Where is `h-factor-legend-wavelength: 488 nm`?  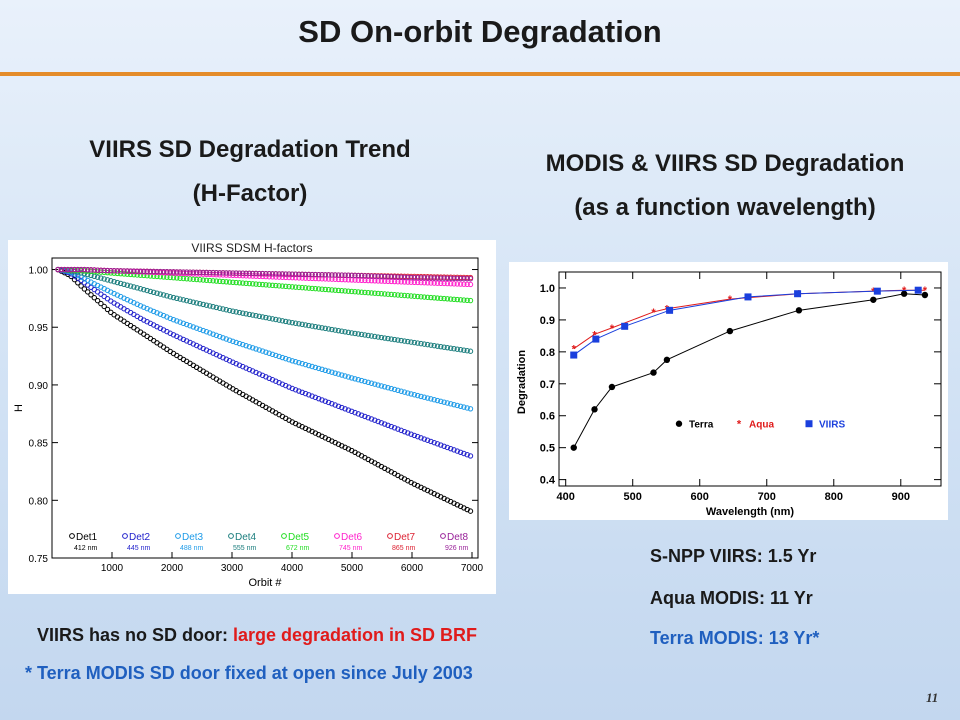
h-factor-legend-wavelength: 488 nm is located at coordinates (192, 548).